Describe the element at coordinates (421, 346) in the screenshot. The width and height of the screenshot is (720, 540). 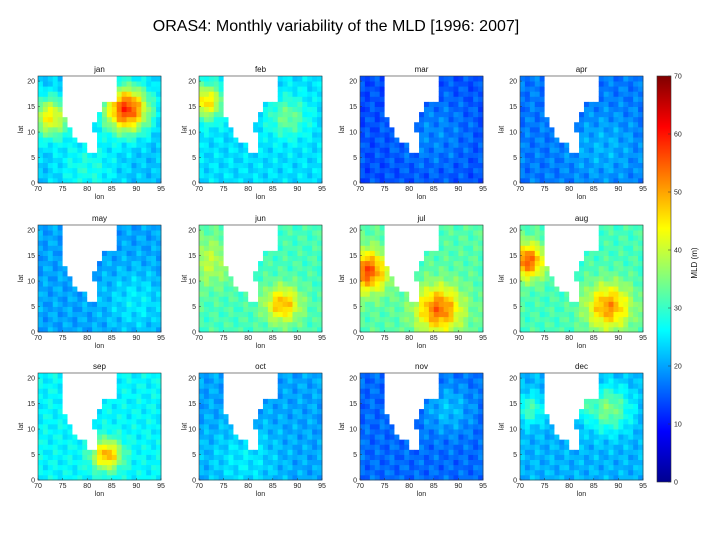
I see `x-axis-label: lon` at that location.